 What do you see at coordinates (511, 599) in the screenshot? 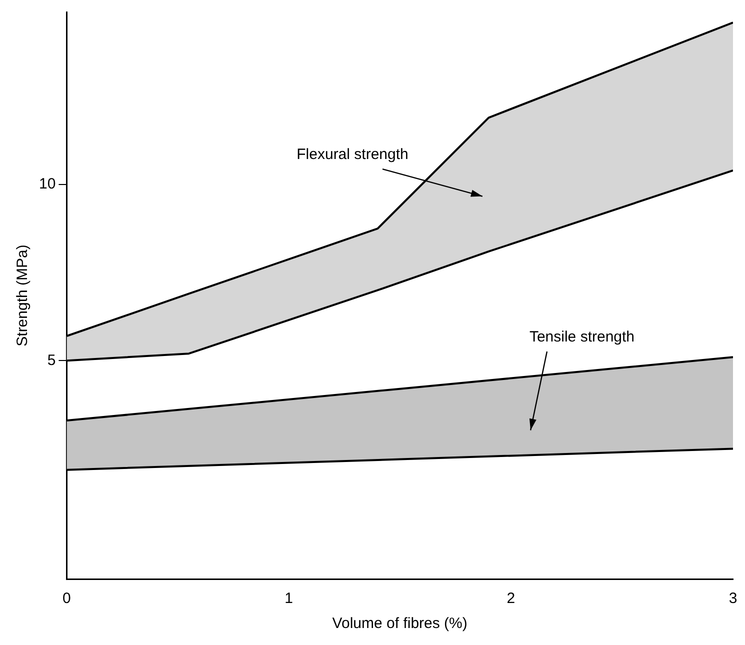
I see `x-tick-label: 2` at bounding box center [511, 599].